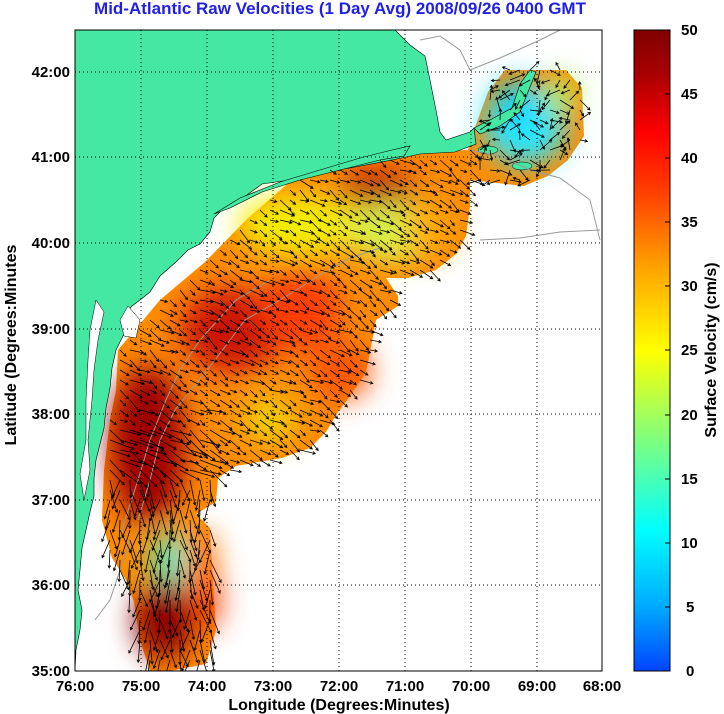 Image resolution: width=724 pixels, height=714 pixels. I want to click on y-tick-label: 39:00, so click(51, 329).